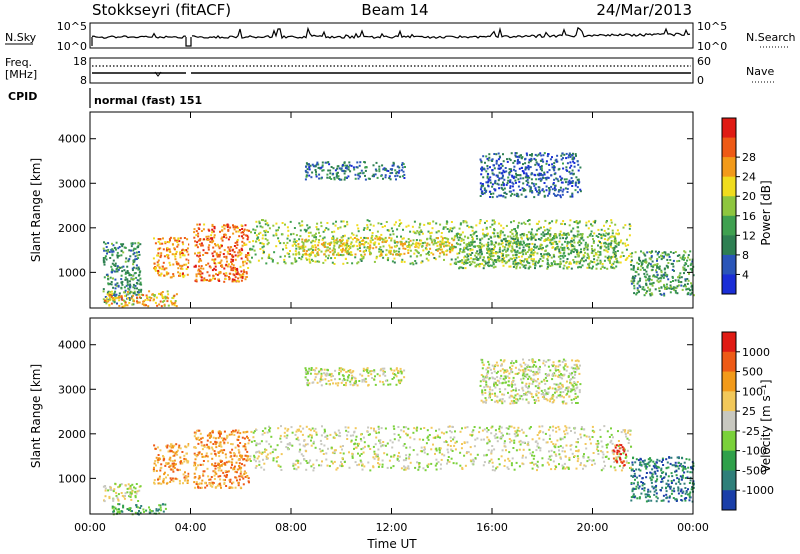 Image resolution: width=800 pixels, height=554 pixels. What do you see at coordinates (148, 100) in the screenshot?
I see `cpid-value: normal (fast) 151` at bounding box center [148, 100].